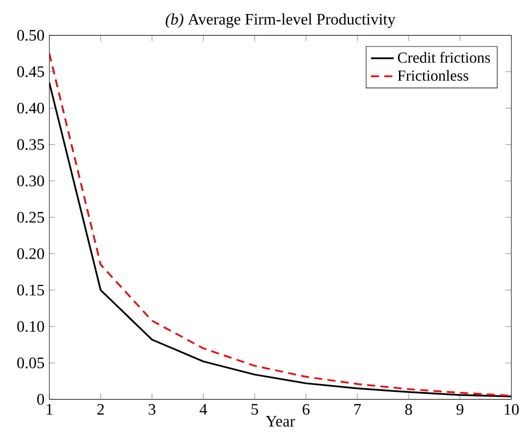 This screenshot has width=521, height=438. I want to click on x-tick-label: 8, so click(408, 409).